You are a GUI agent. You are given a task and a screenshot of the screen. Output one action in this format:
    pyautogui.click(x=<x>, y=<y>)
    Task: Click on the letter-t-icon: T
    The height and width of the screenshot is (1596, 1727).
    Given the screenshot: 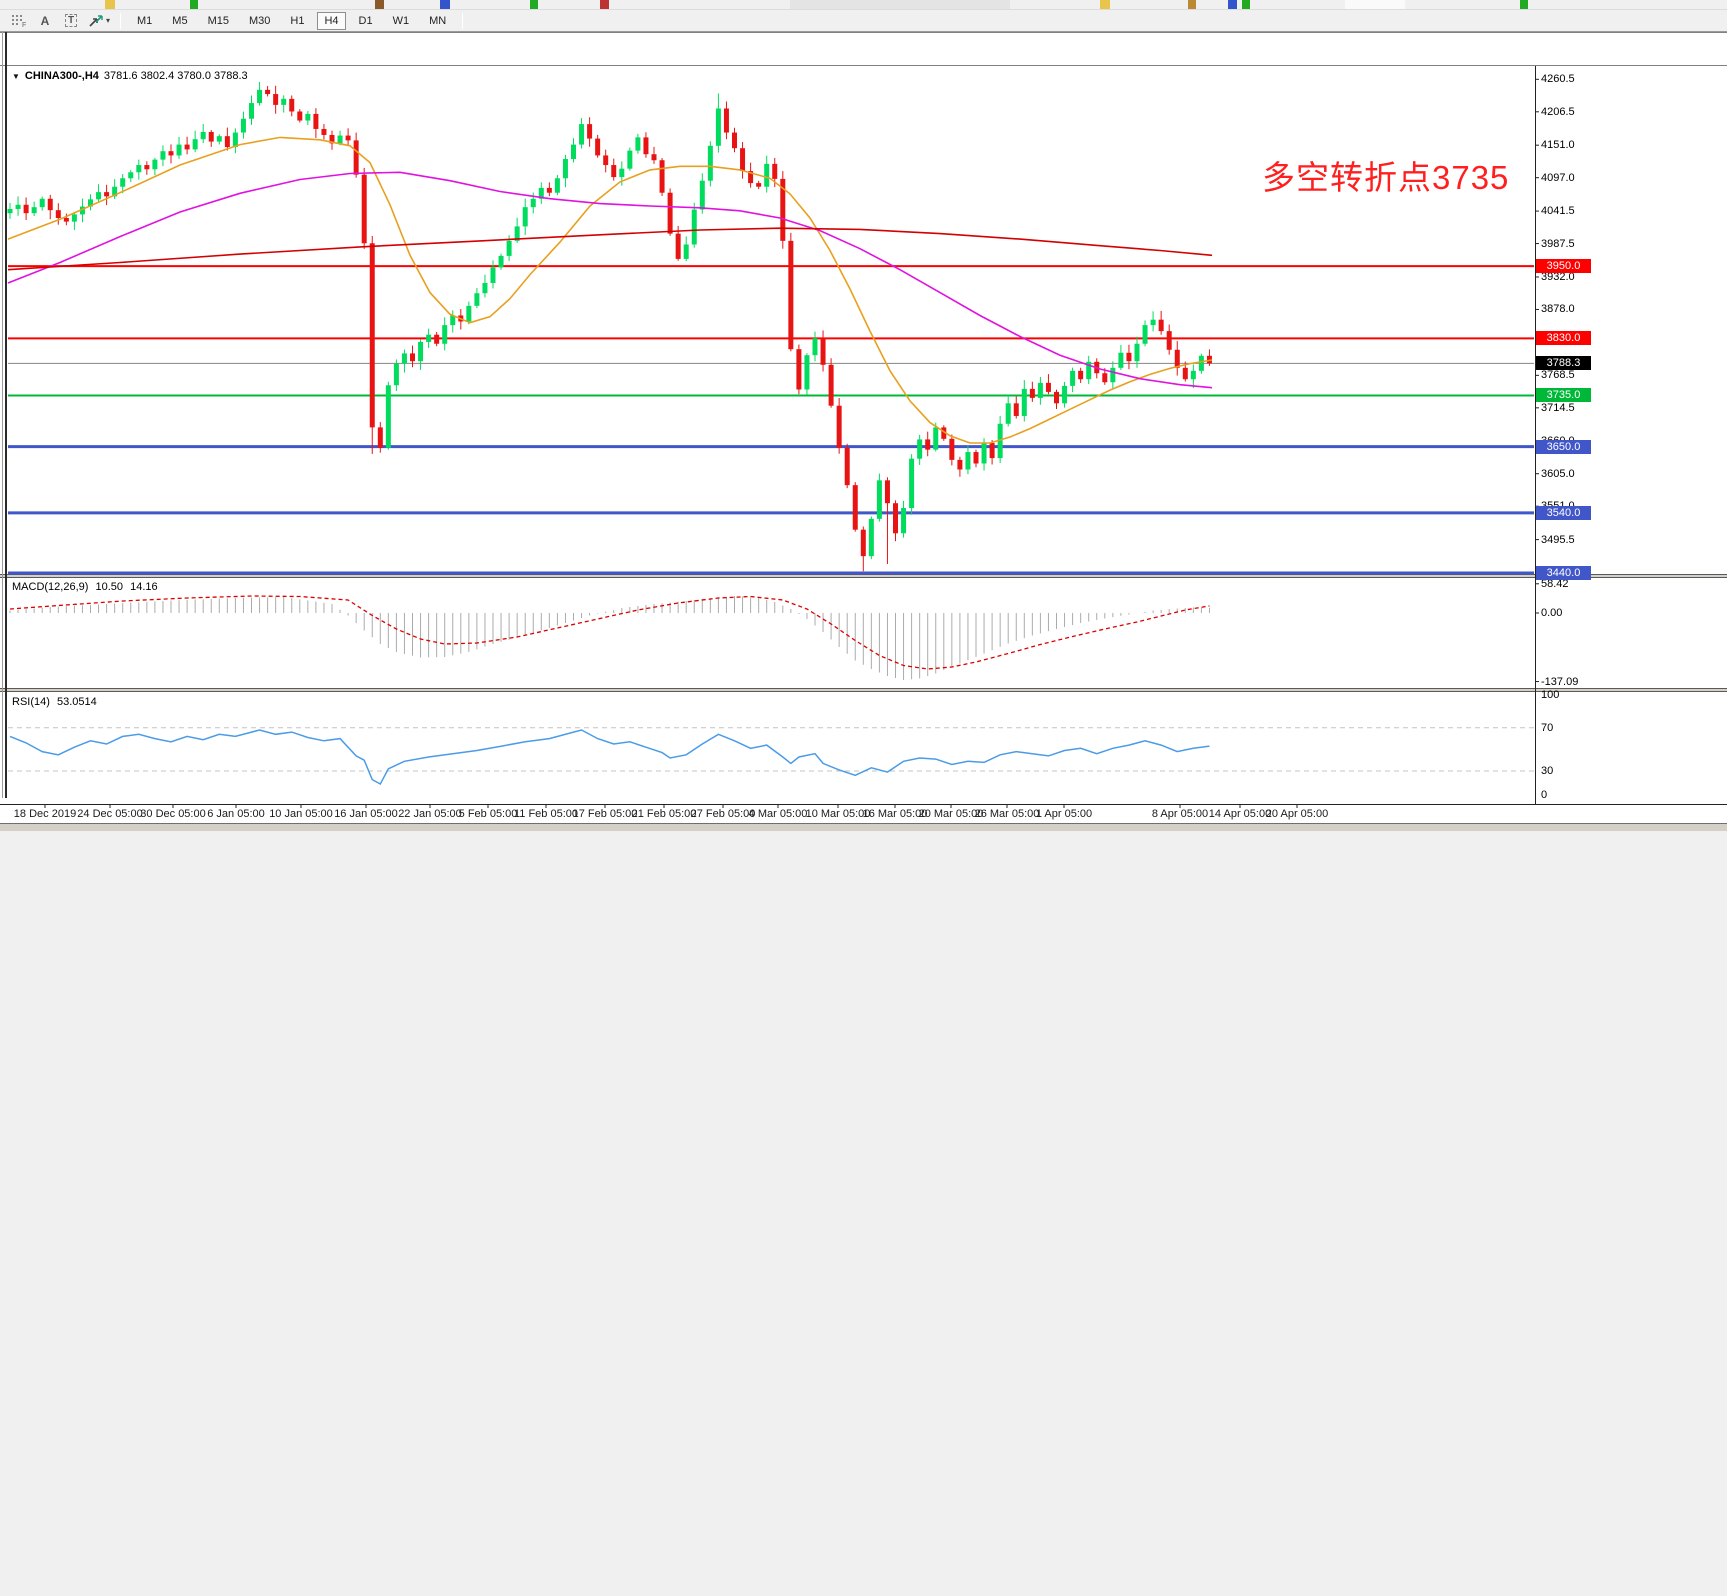 What is the action you would take?
    pyautogui.click(x=71, y=20)
    